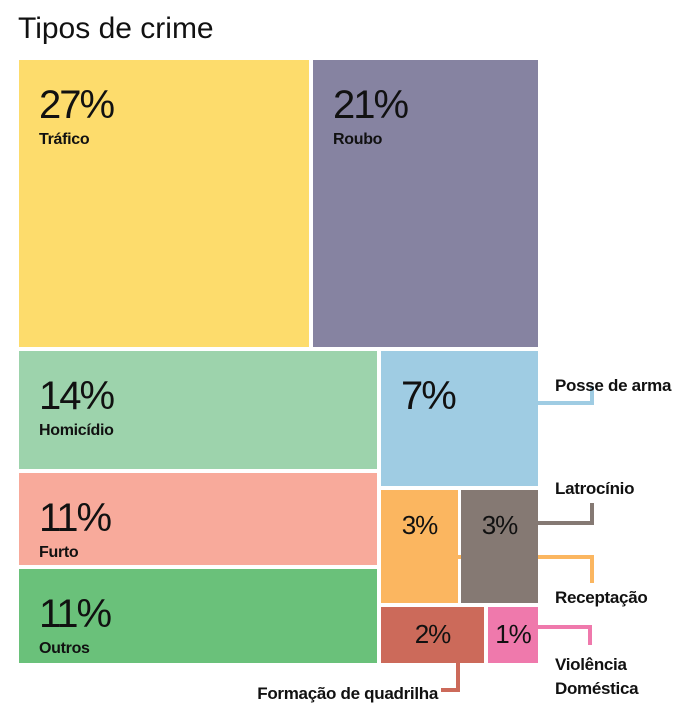 Image resolution: width=684 pixels, height=704 pixels. Describe the element at coordinates (601, 597) in the screenshot. I see `category-label: Receptação` at that location.